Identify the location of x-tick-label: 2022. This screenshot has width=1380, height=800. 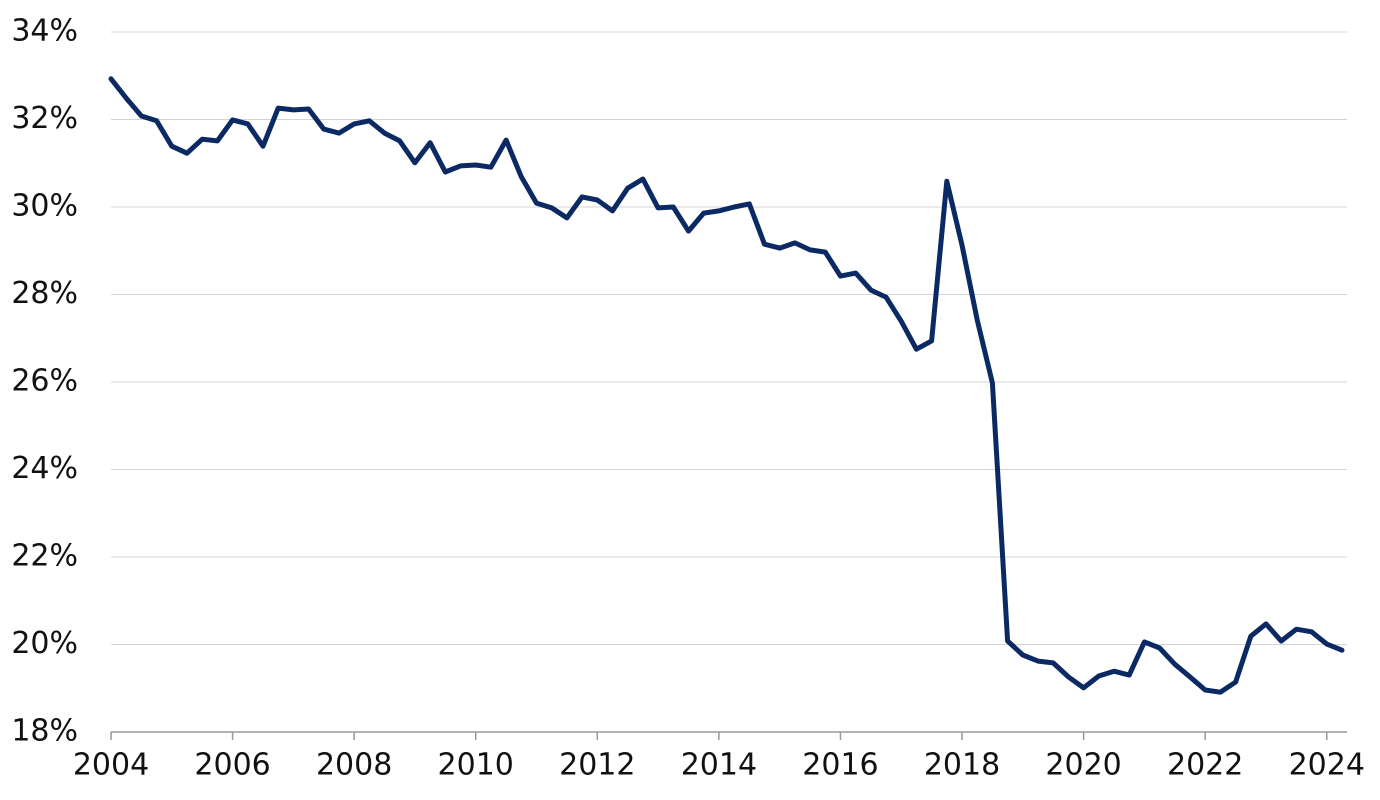
(1205, 765).